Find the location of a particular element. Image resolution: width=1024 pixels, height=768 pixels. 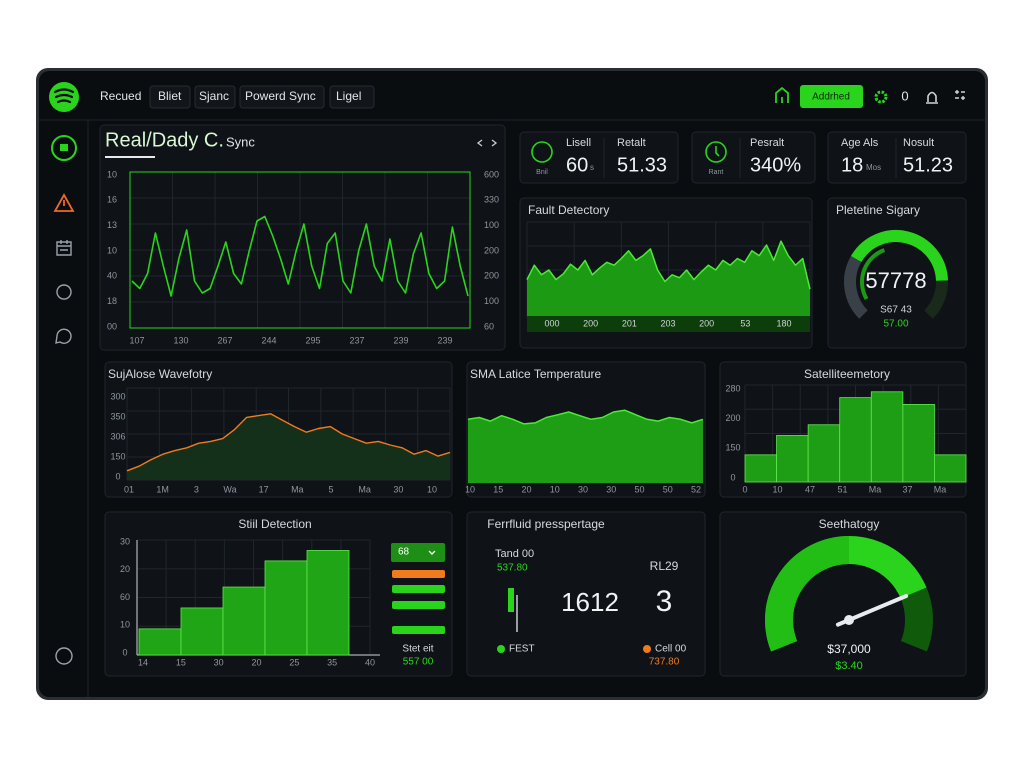

panel-title: Real/Dady C. is located at coordinates (164, 140).